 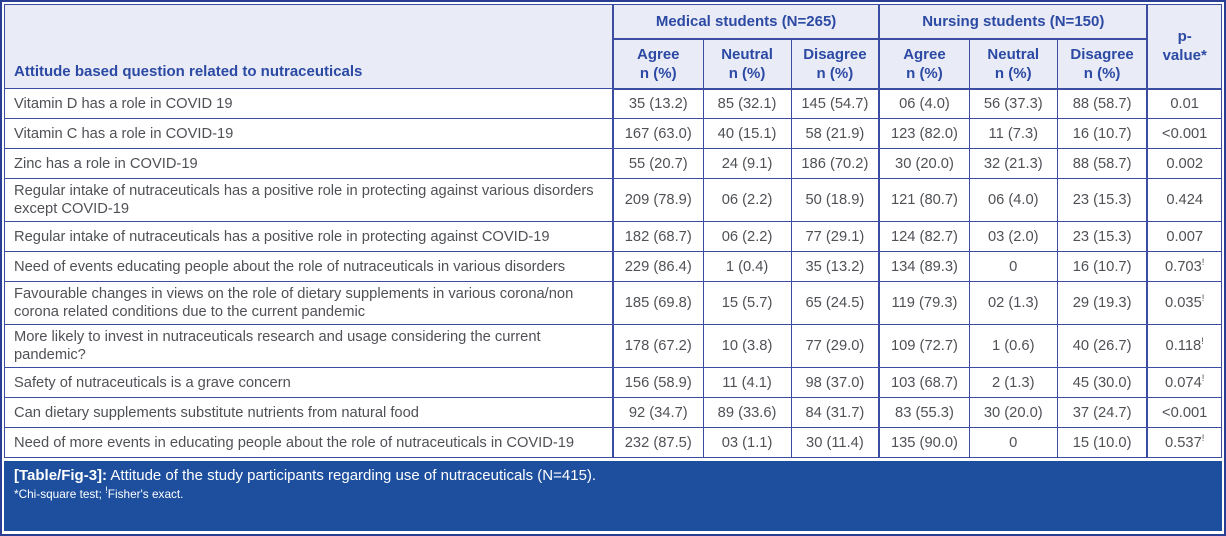 What do you see at coordinates (658, 442) in the screenshot?
I see `value-cell: 232 (87.5)` at bounding box center [658, 442].